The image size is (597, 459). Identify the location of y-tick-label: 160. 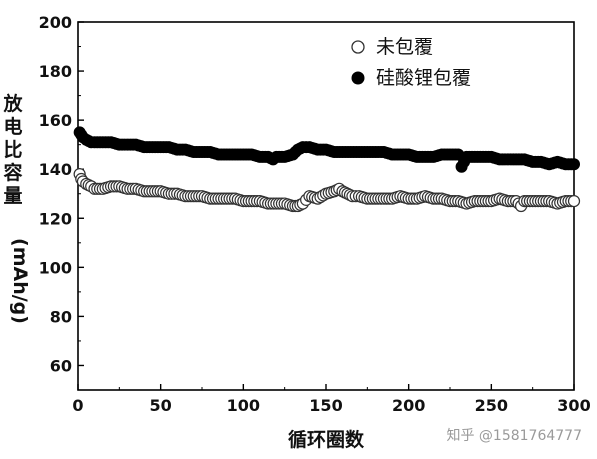
(55, 120).